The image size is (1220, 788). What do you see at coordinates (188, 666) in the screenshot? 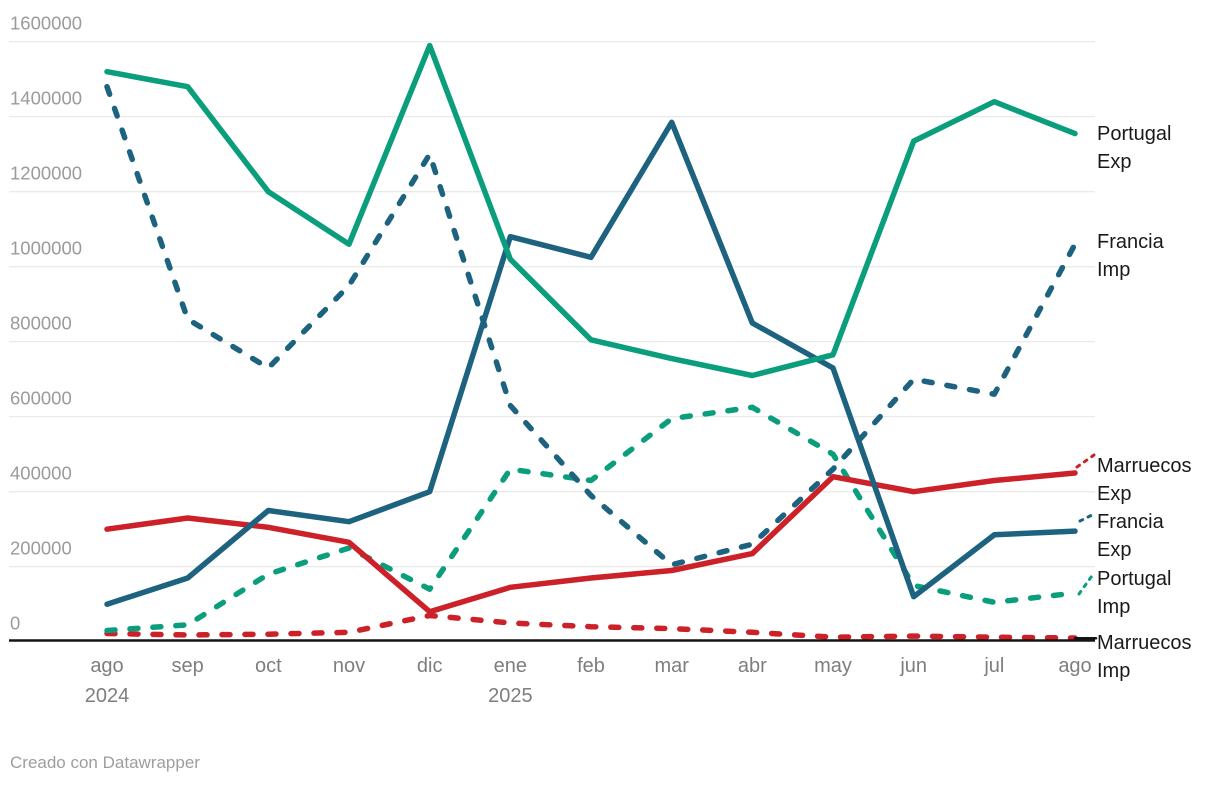
I see `x-axis-tick-label: sep` at bounding box center [188, 666].